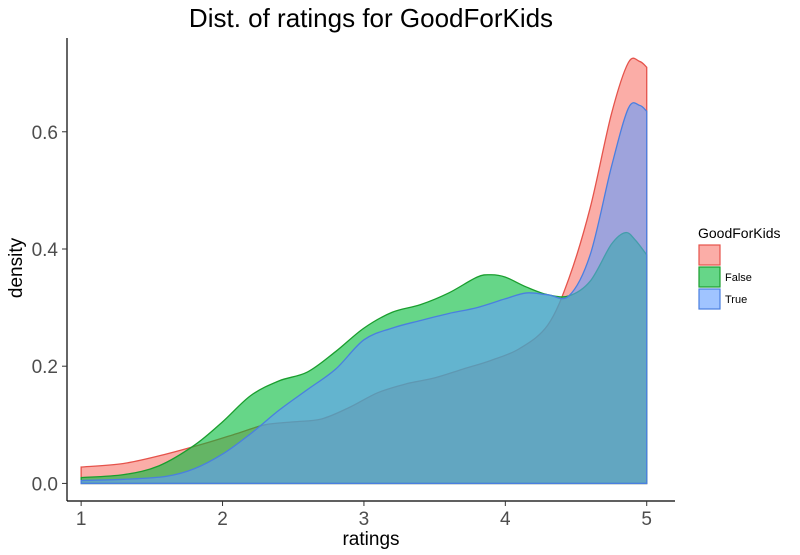  What do you see at coordinates (222, 519) in the screenshot?
I see `x-tick-label: 2` at bounding box center [222, 519].